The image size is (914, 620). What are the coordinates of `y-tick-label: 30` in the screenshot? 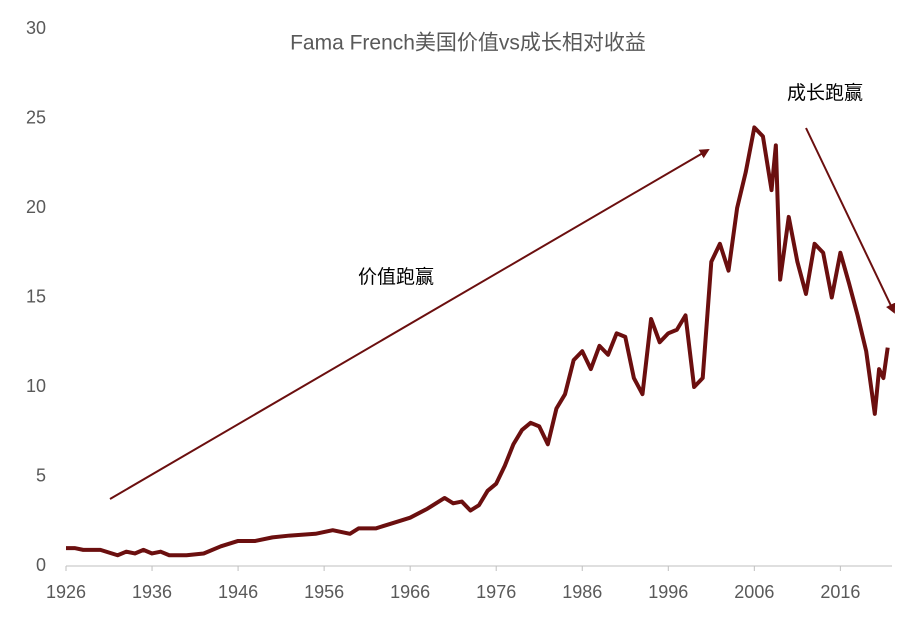 It's located at (36, 28).